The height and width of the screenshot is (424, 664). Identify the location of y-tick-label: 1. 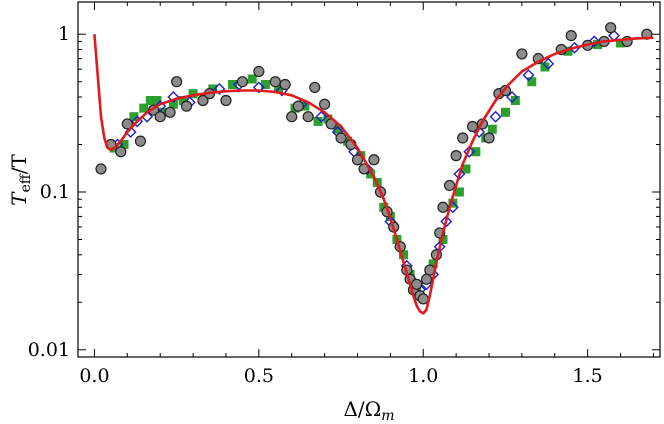
(64, 34).